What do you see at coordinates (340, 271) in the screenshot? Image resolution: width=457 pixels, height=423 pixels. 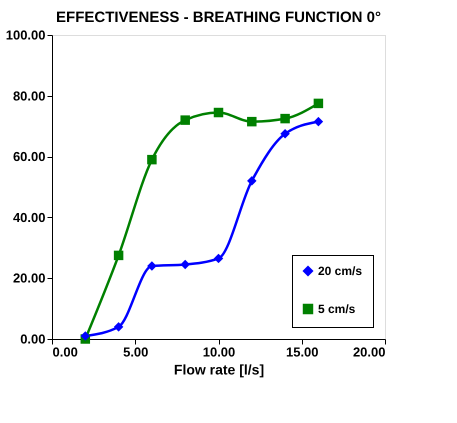 I see `legend-label: 20 cm/s` at bounding box center [340, 271].